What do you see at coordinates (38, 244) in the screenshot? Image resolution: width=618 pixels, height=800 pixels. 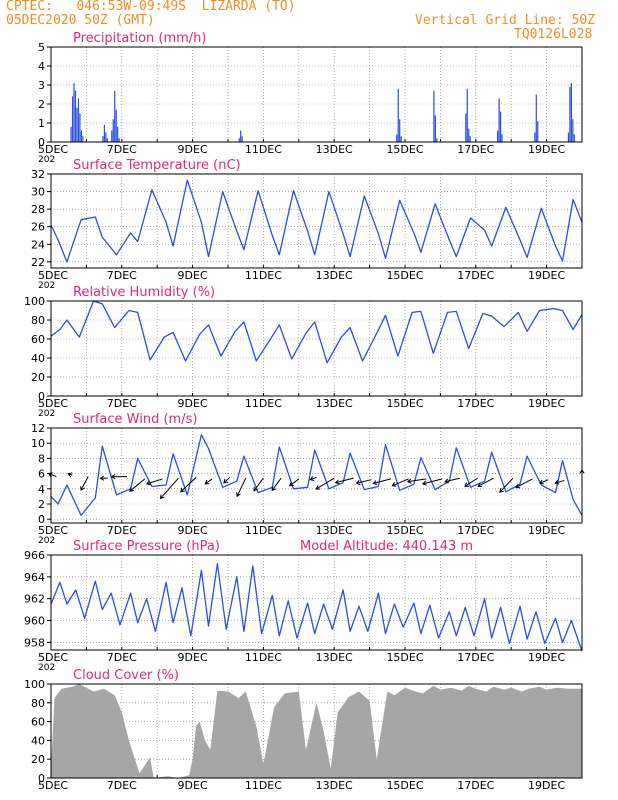 I see `y-tick-label: 24` at bounding box center [38, 244].